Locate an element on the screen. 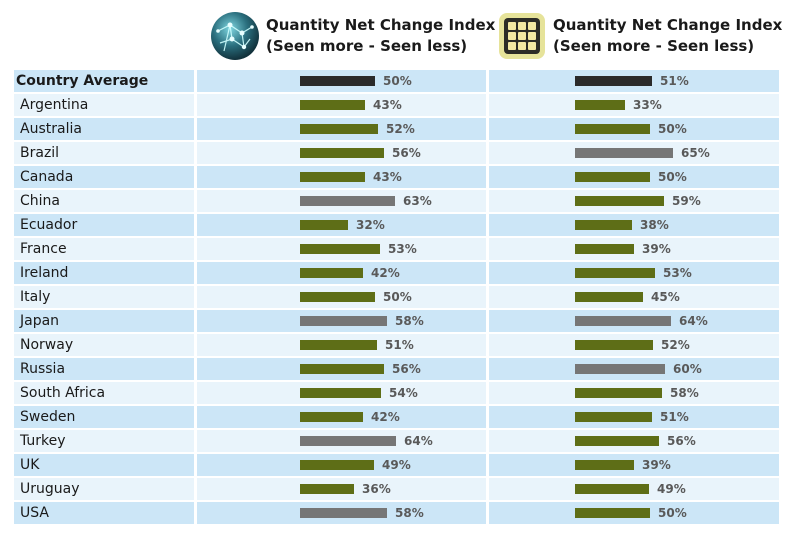  data-label: 33% is located at coordinates (647, 105).